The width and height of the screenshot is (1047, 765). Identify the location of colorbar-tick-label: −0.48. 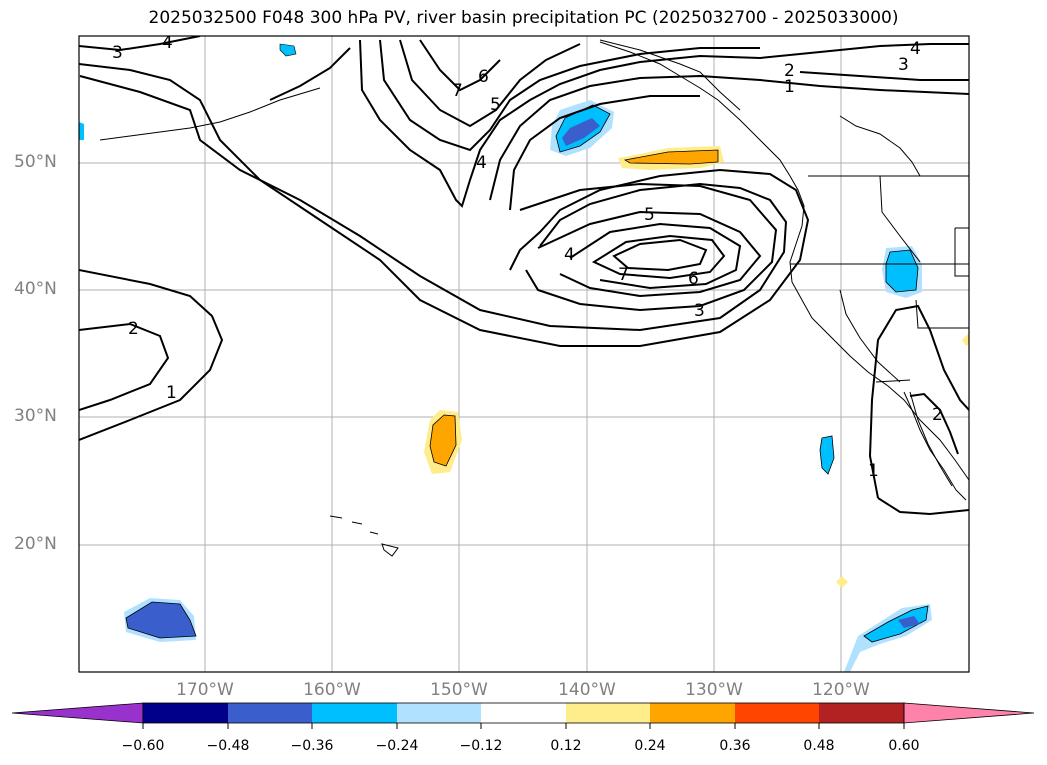
(228, 746).